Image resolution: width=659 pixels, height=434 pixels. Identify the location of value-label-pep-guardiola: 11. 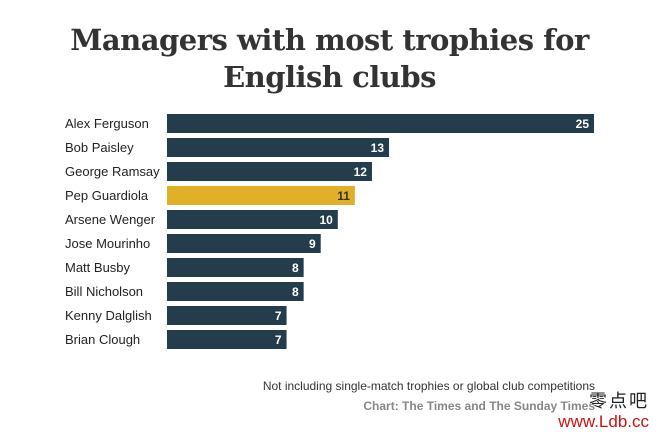
(343, 196).